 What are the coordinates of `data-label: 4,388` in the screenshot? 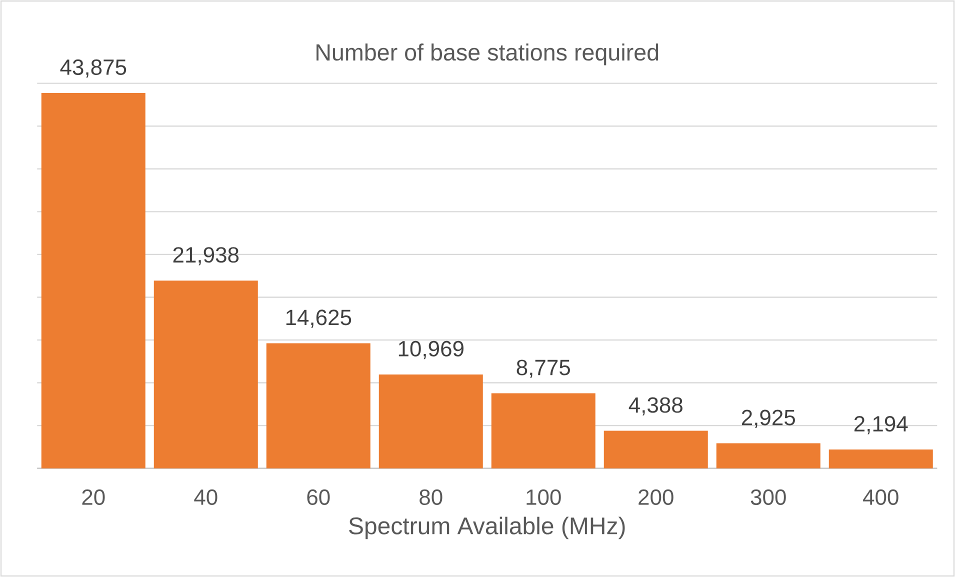 It's located at (655, 406).